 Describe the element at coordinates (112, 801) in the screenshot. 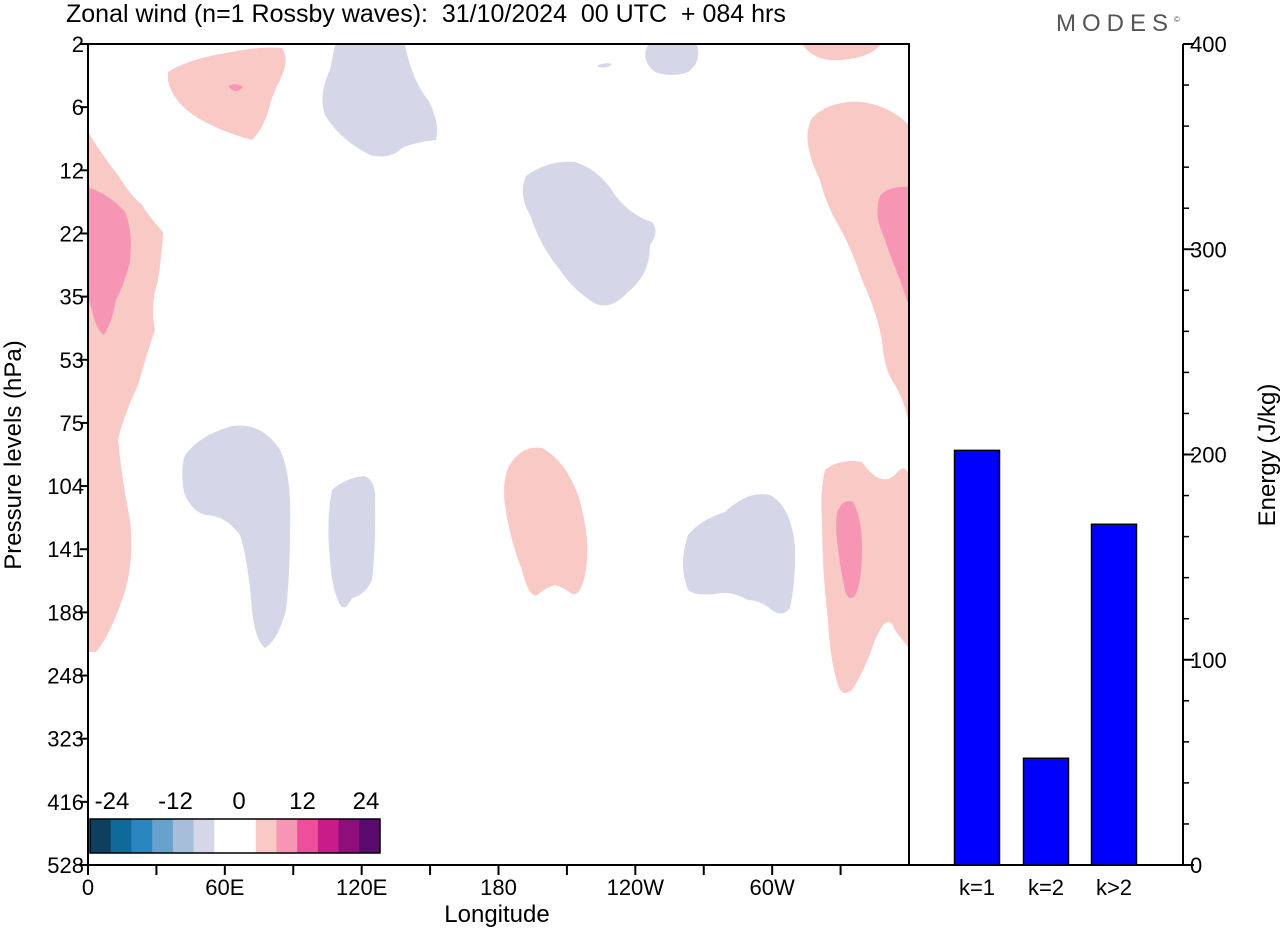

I see `colorbar-label: -24` at that location.